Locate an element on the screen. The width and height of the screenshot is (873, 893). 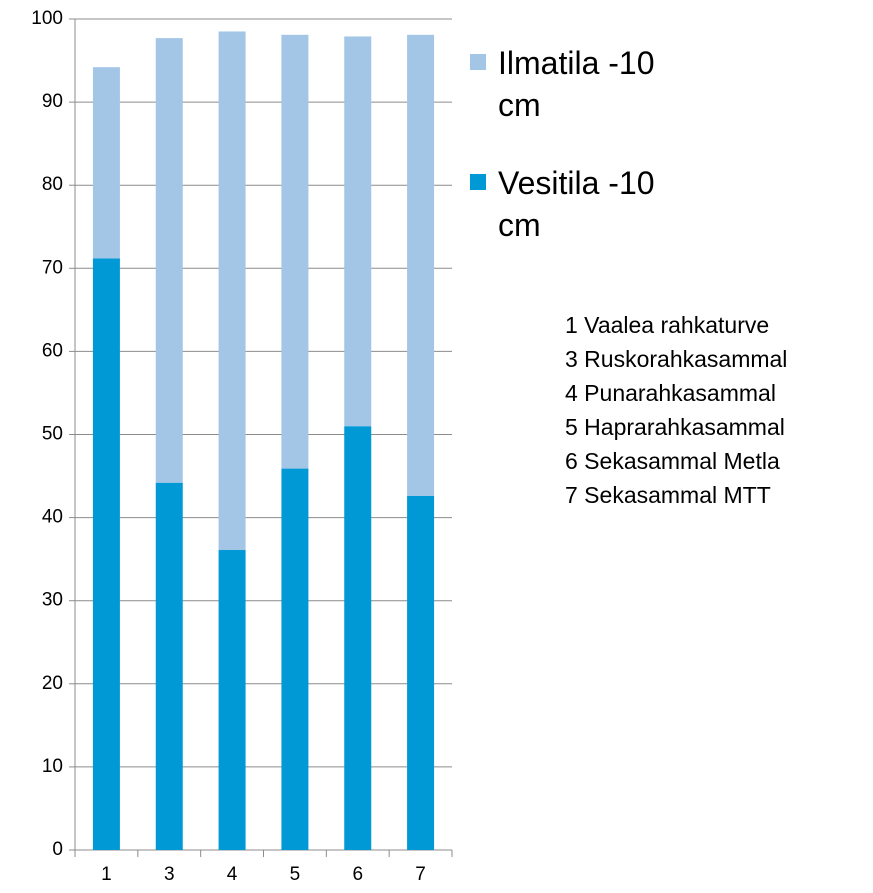
y-tick-label: 80 is located at coordinates (52, 184).